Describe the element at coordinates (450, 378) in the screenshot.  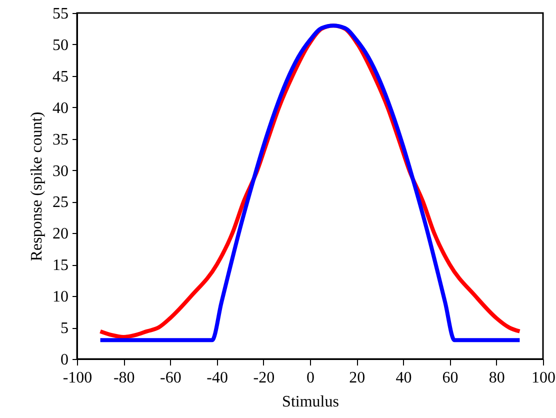
I see `x-tick-label: 60` at that location.